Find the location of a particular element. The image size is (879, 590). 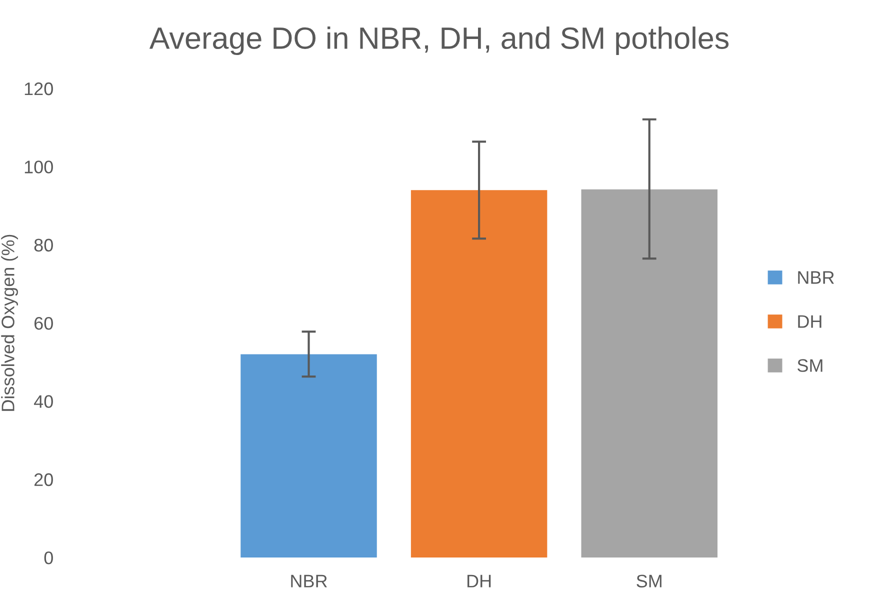

y-tick-label: 120 is located at coordinates (38, 89).